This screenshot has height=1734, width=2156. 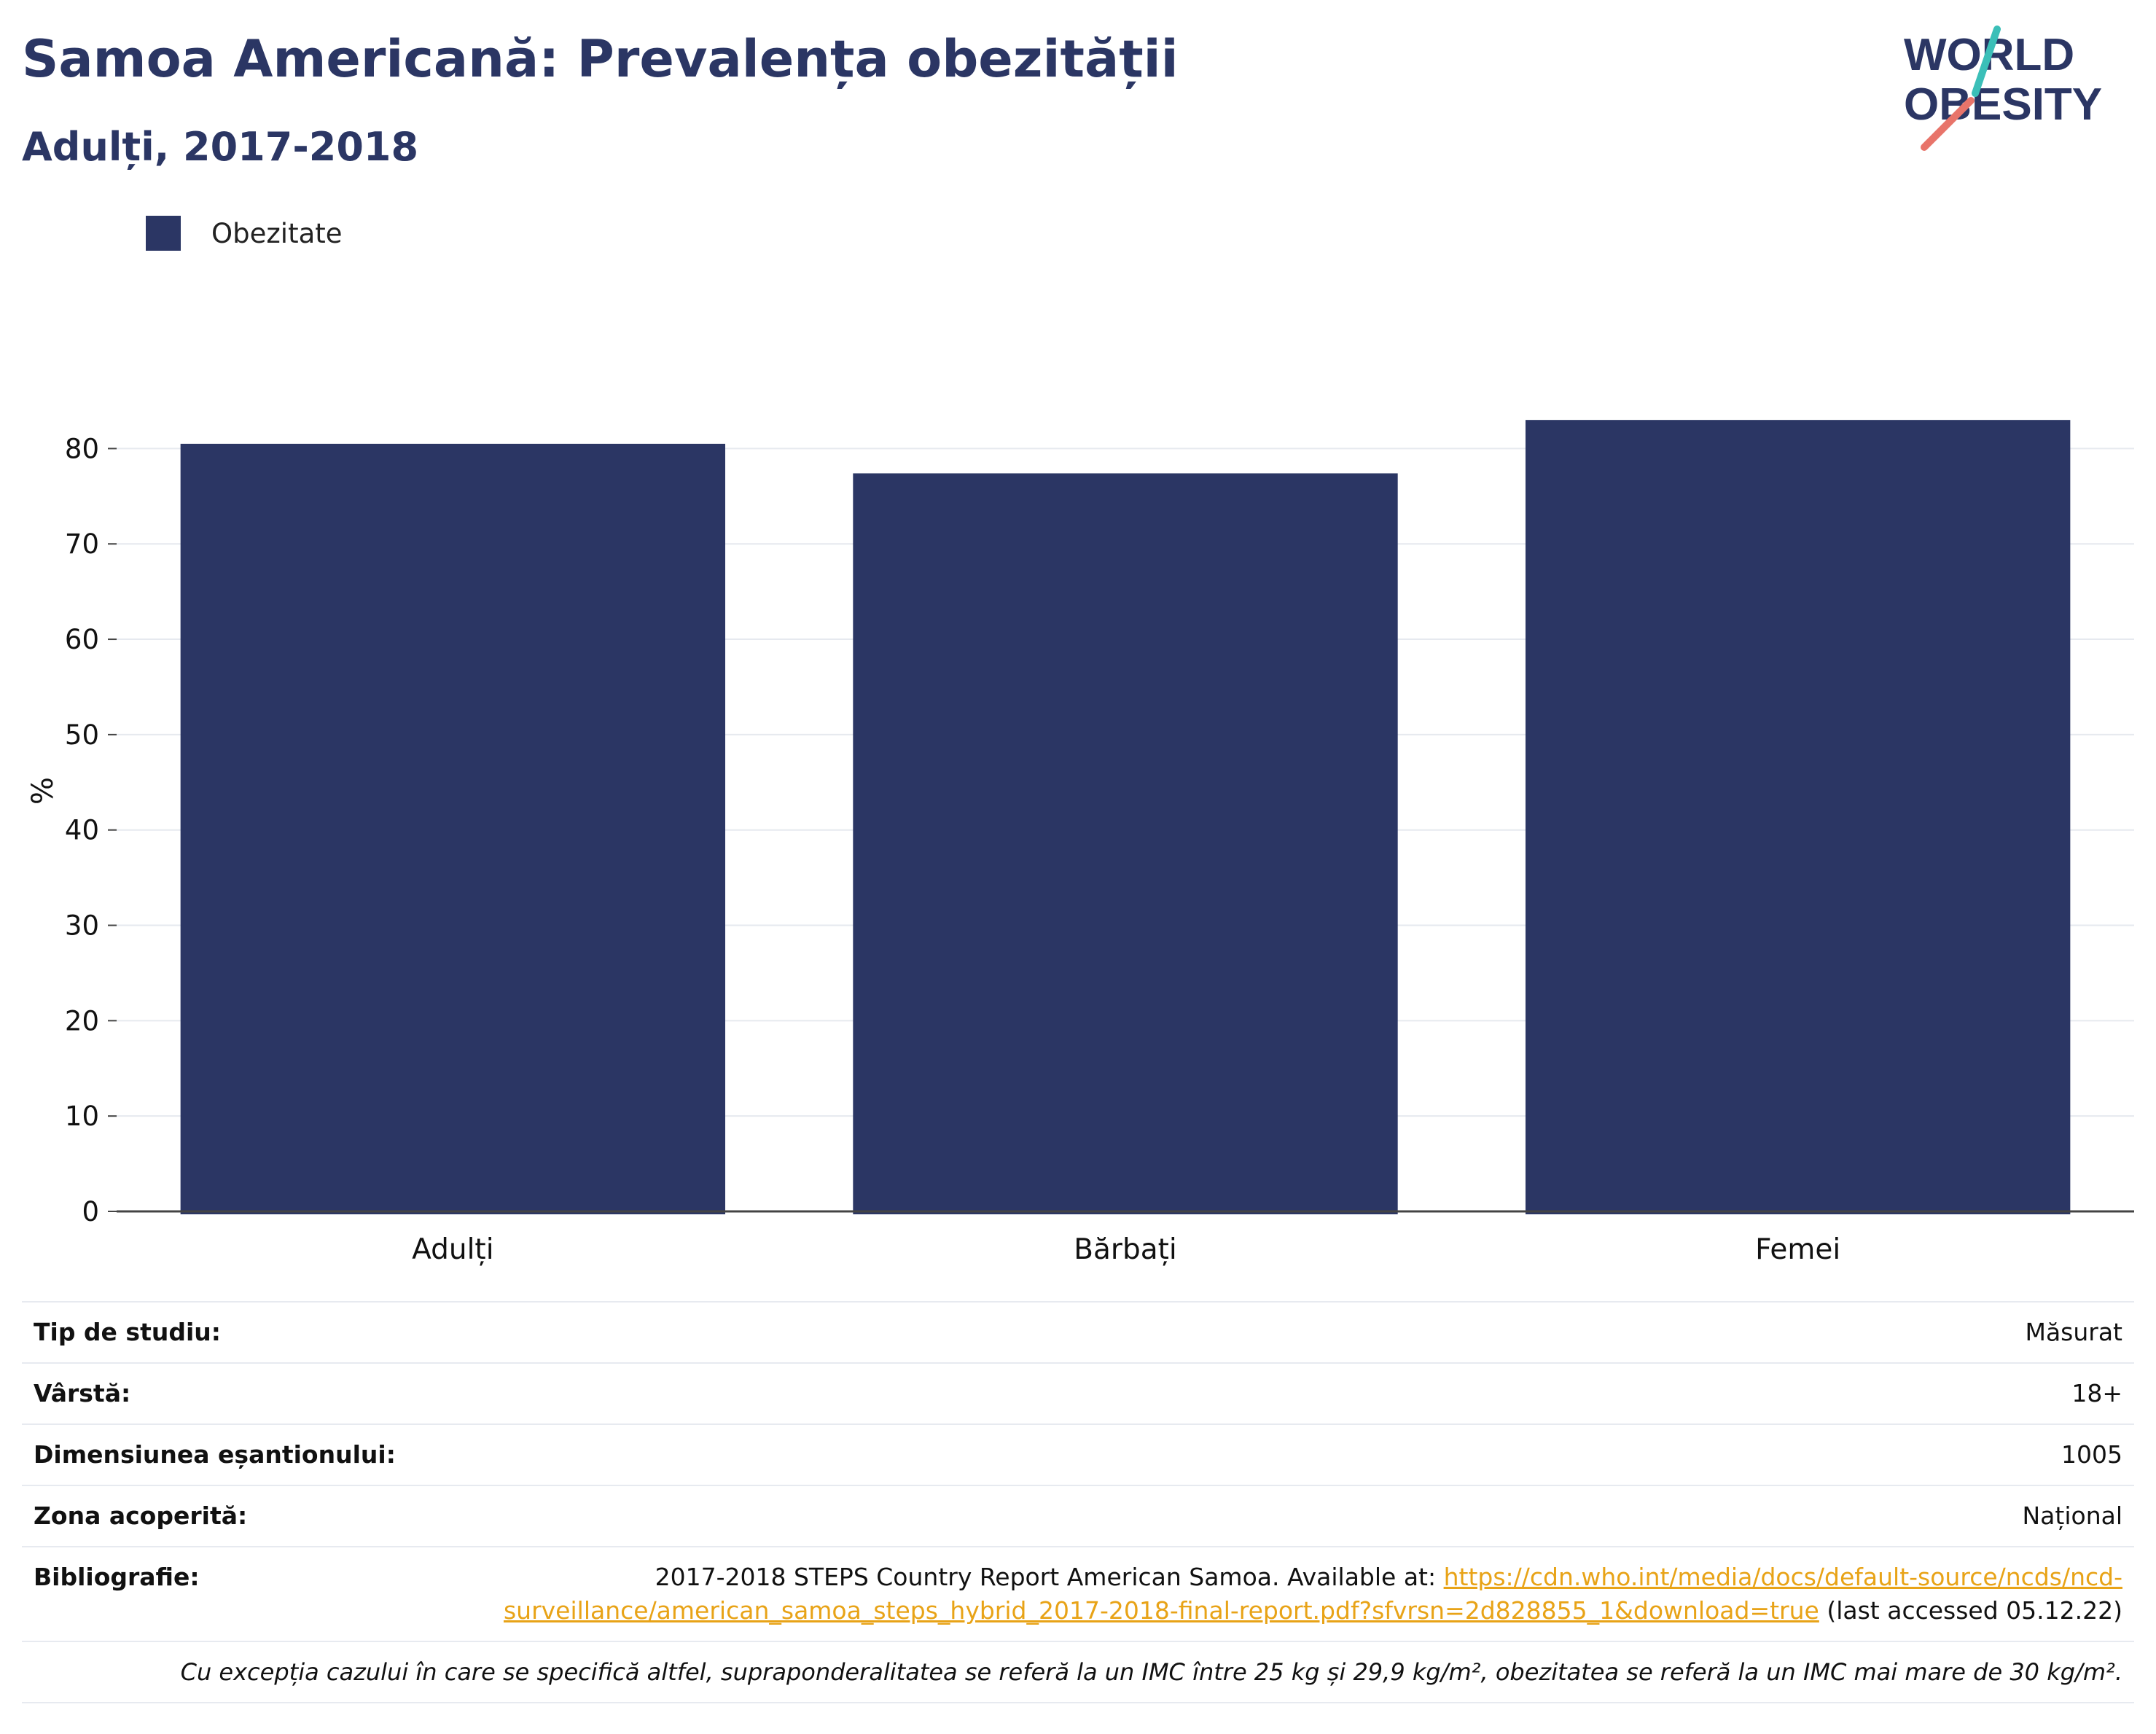 What do you see at coordinates (82, 639) in the screenshot?
I see `y-tick-label: 60` at bounding box center [82, 639].